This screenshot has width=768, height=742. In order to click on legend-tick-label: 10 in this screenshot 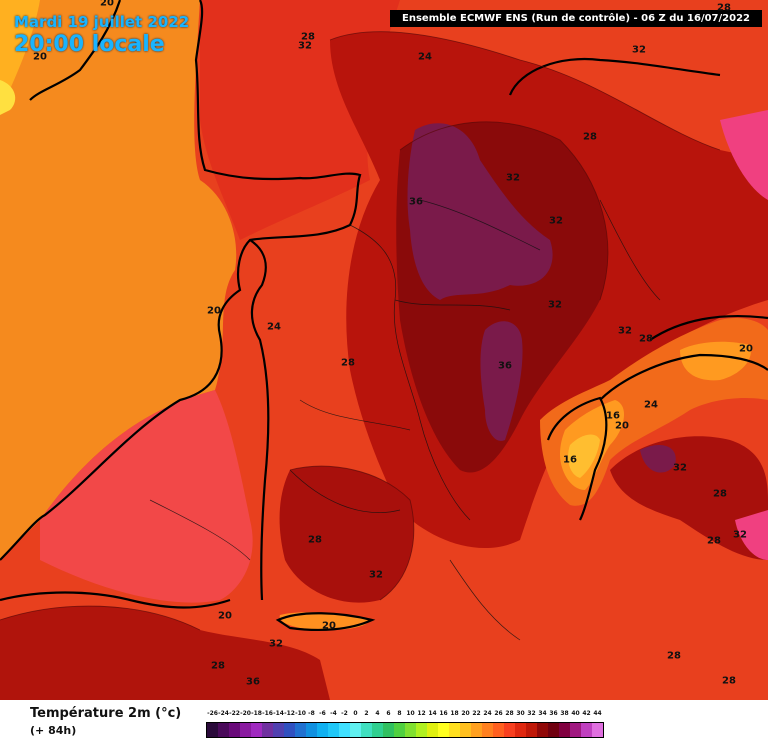, I will do `click(410, 713)`.